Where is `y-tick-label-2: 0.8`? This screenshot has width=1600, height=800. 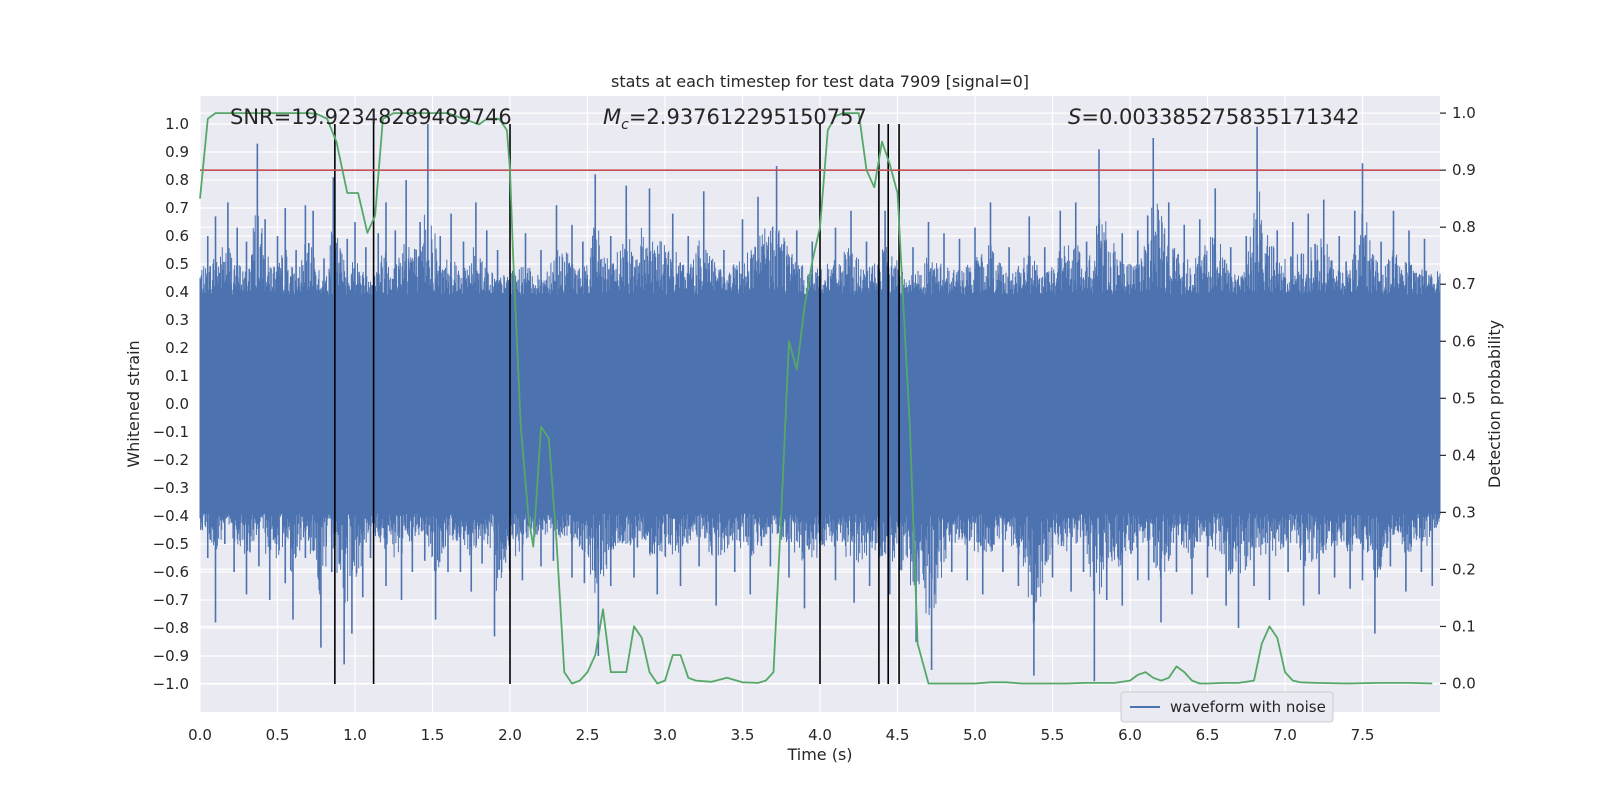
y-tick-label-2: 0.8 is located at coordinates (177, 180).